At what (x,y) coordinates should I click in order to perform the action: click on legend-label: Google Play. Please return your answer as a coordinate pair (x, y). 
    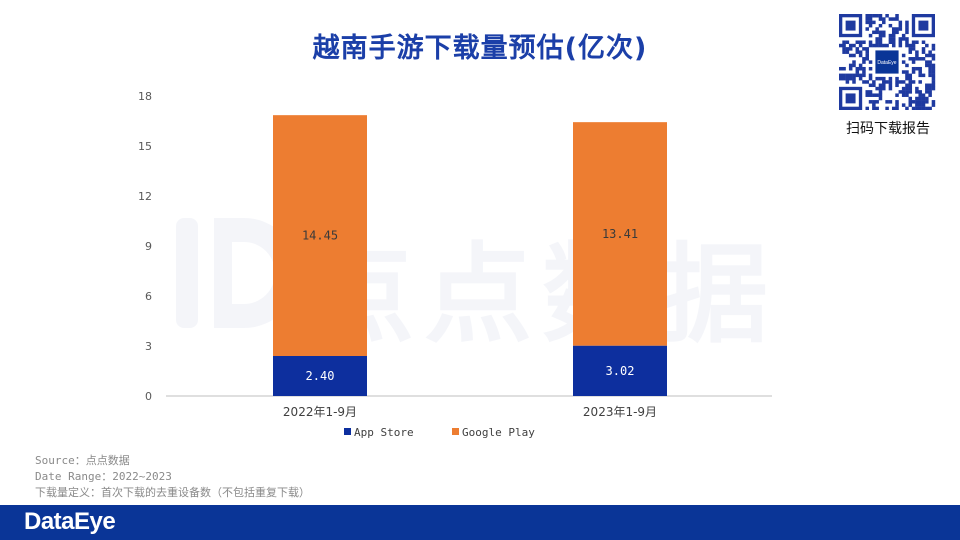
    Looking at the image, I should click on (498, 432).